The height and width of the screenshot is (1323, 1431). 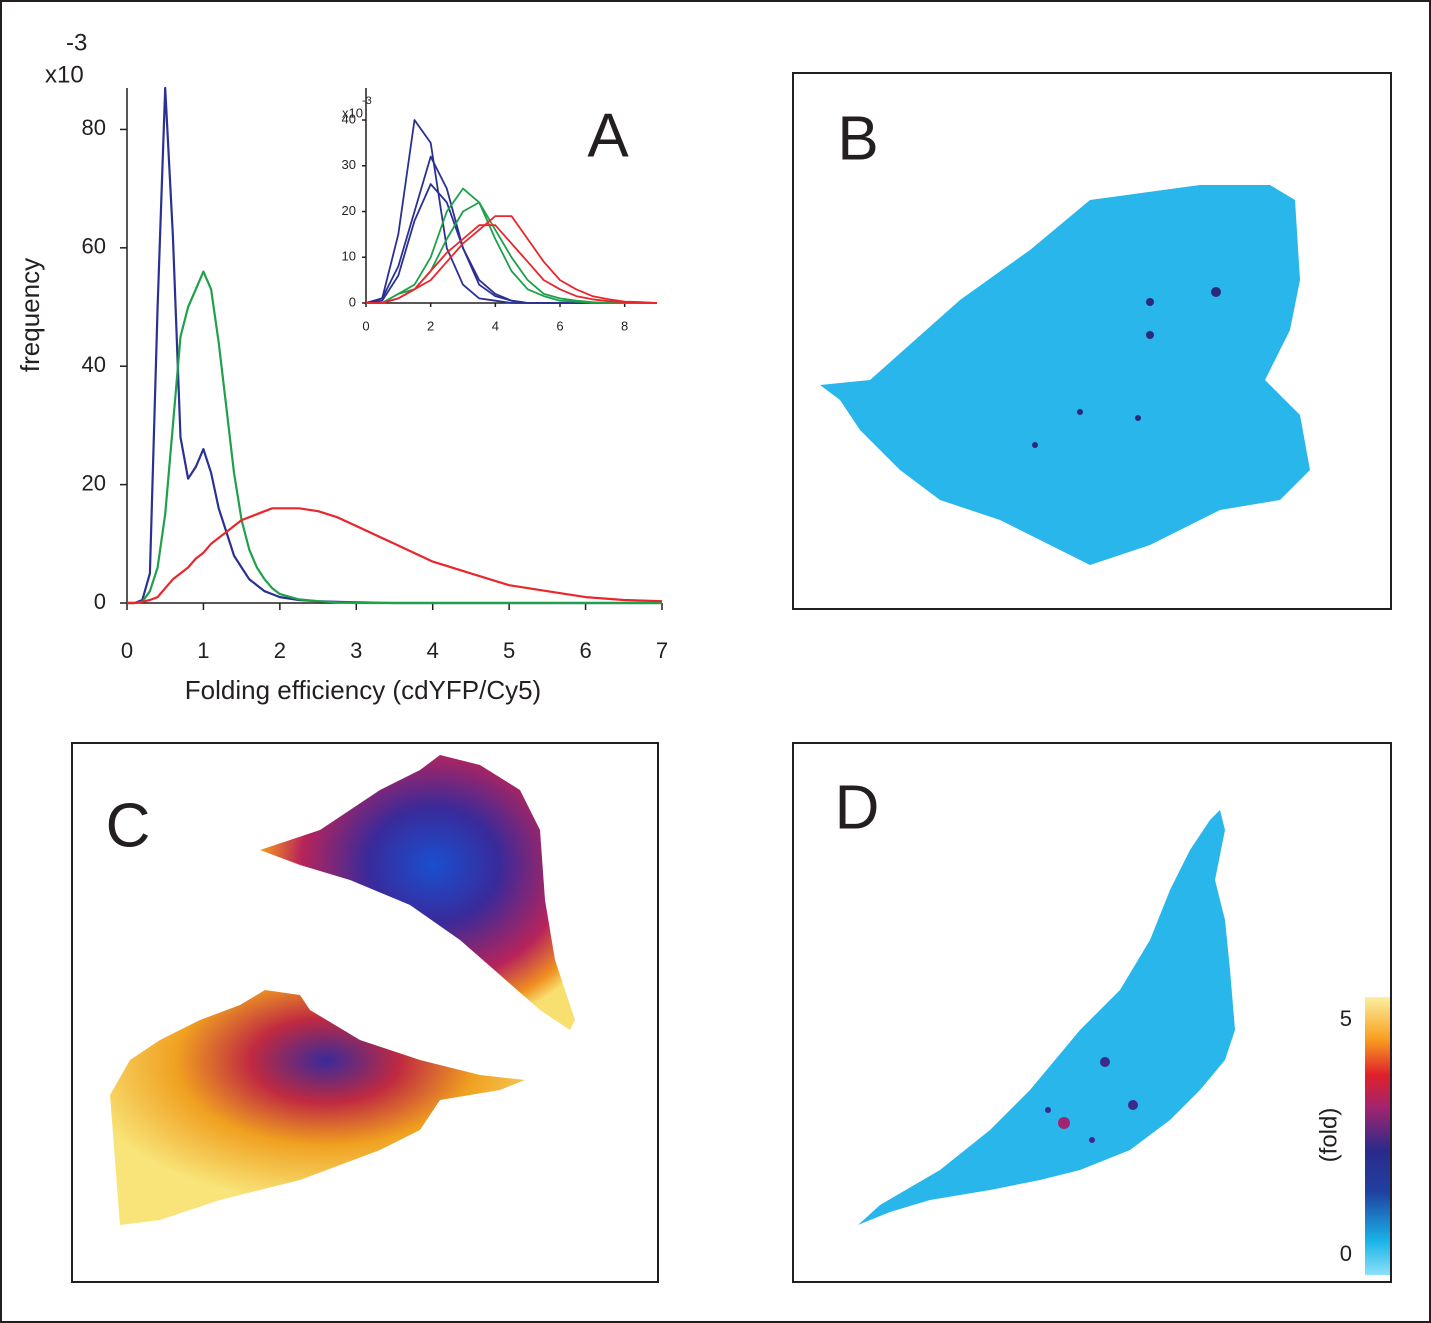 What do you see at coordinates (662, 650) in the screenshot?
I see `x-tick-label: 7` at bounding box center [662, 650].